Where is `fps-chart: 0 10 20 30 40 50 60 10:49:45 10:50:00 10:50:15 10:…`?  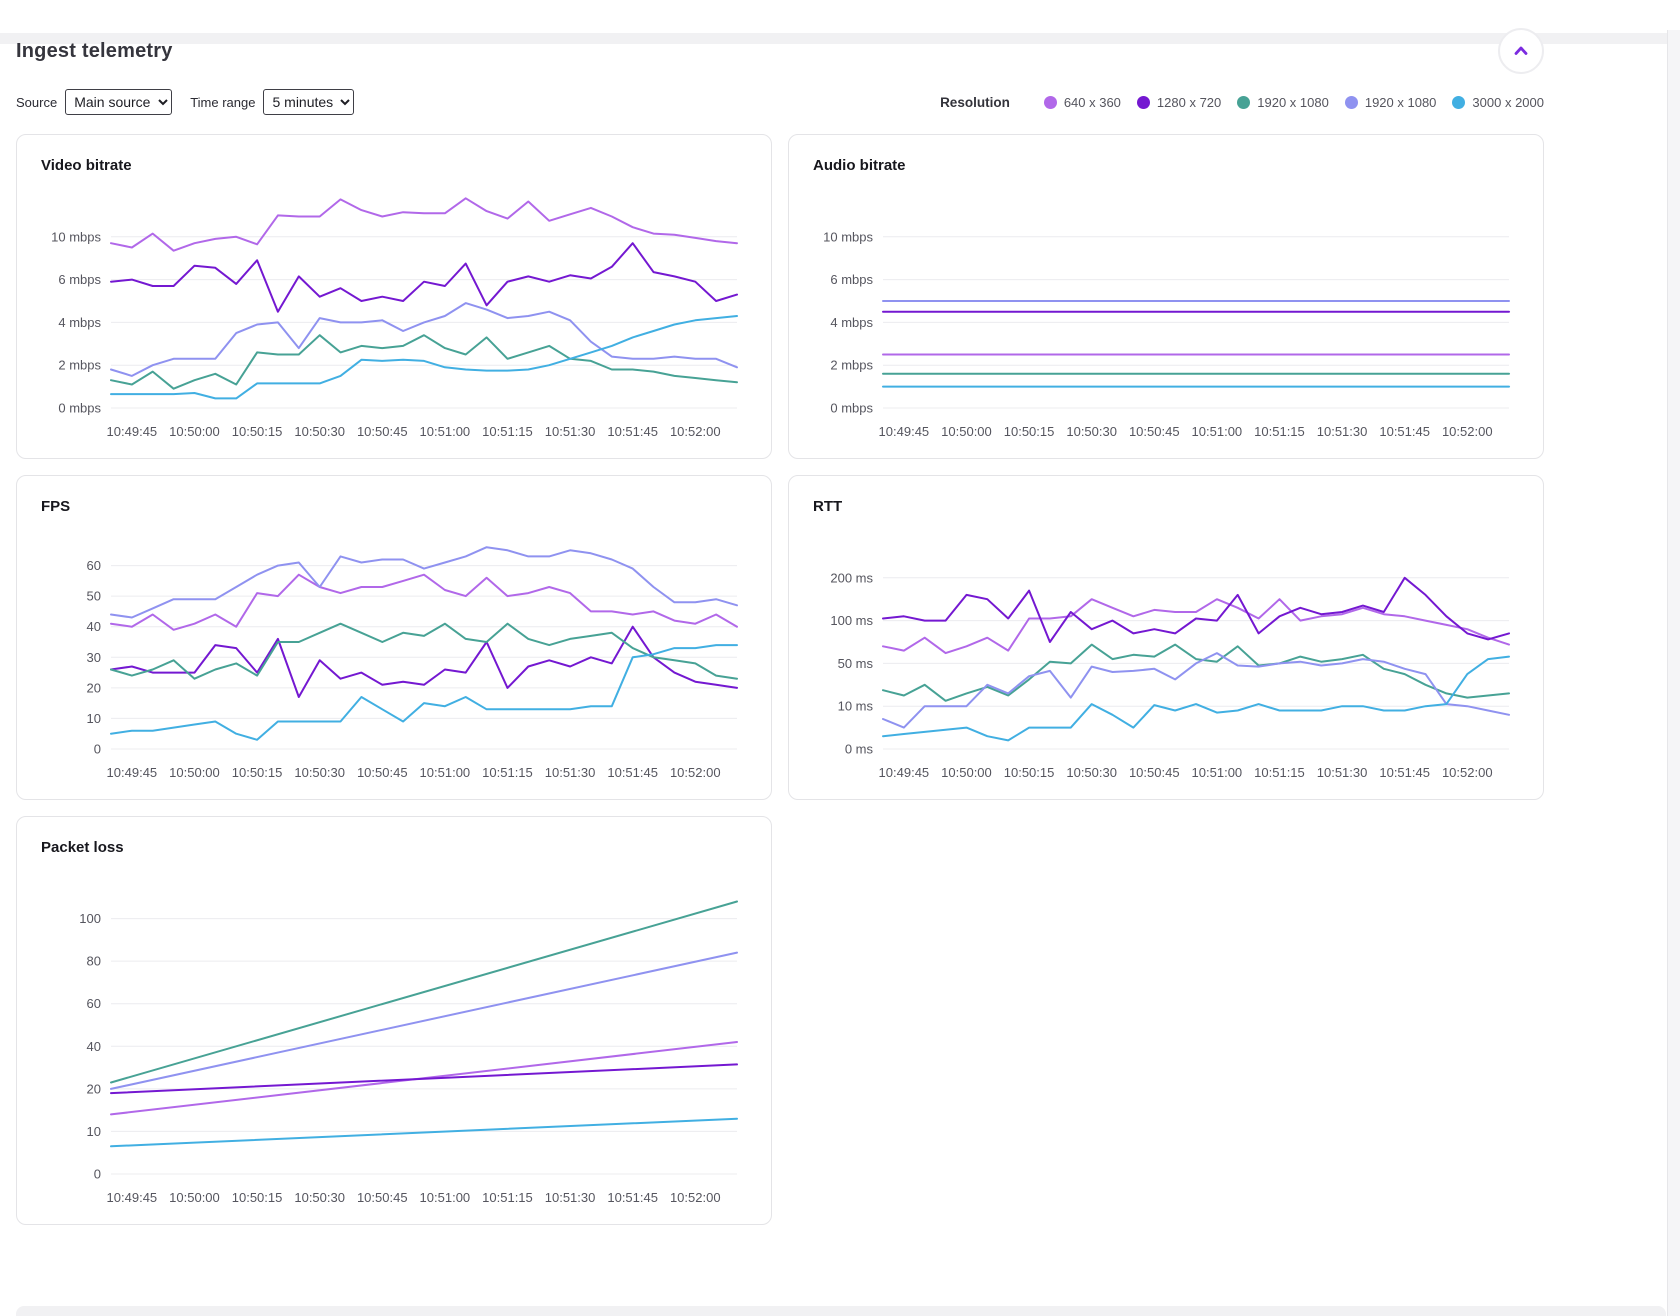
fps-chart: 0 10 20 30 40 50 60 10:49:45 10:50:00 10:50:15 10:… is located at coordinates (394, 655).